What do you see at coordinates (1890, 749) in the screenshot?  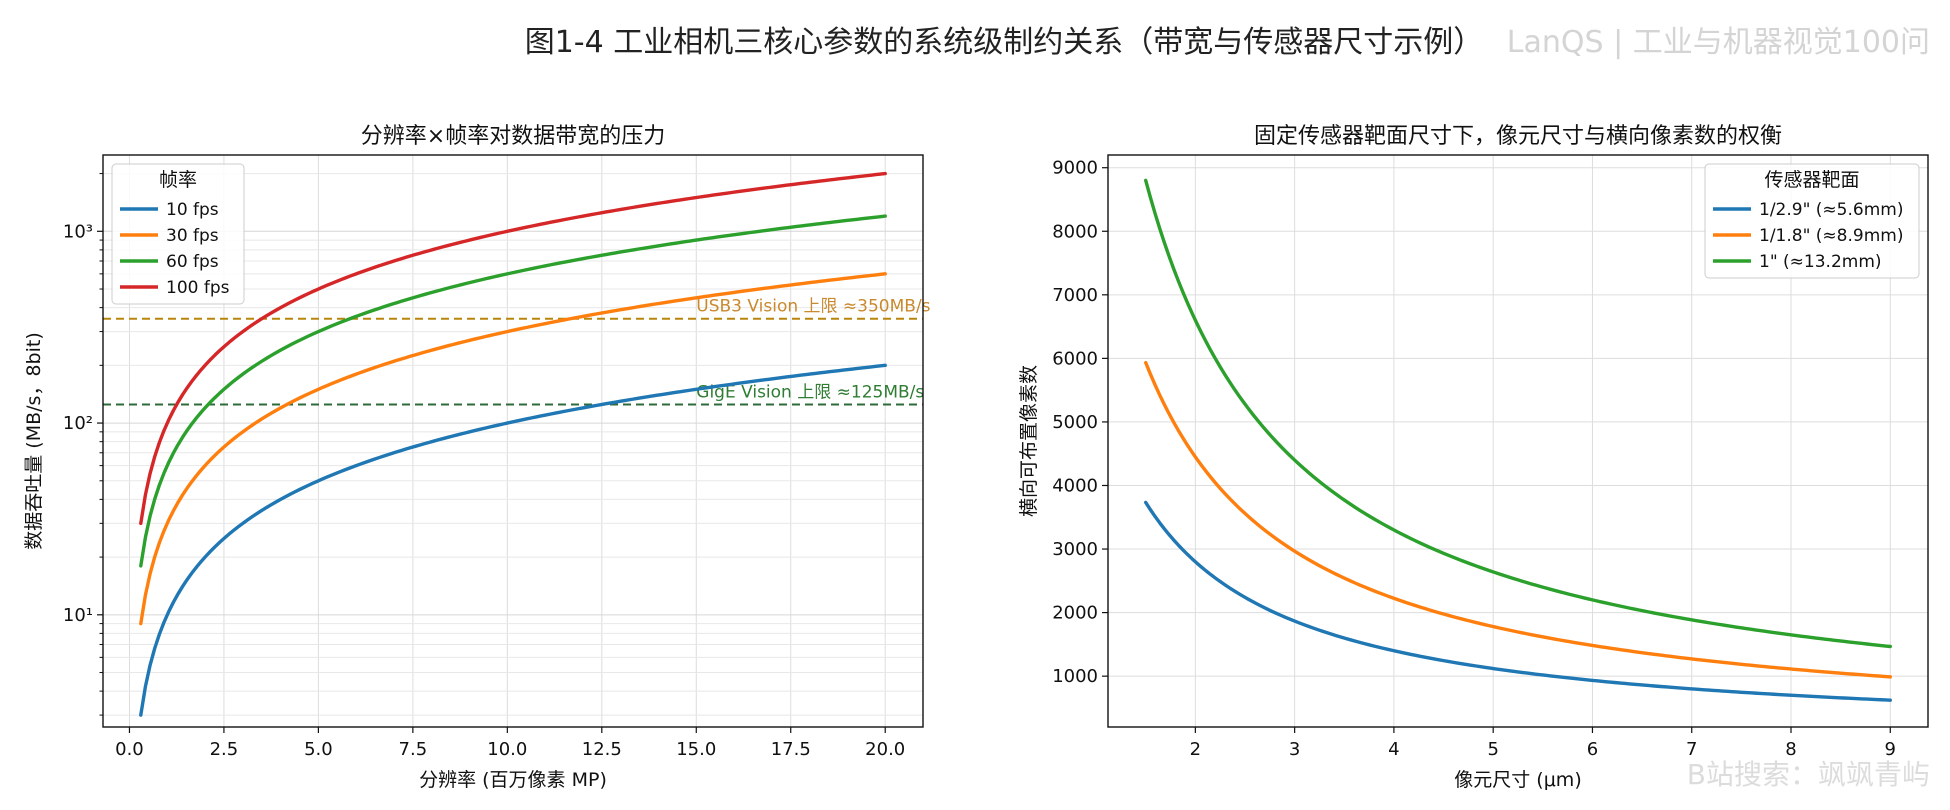 I see `x-tick-label: 9` at bounding box center [1890, 749].